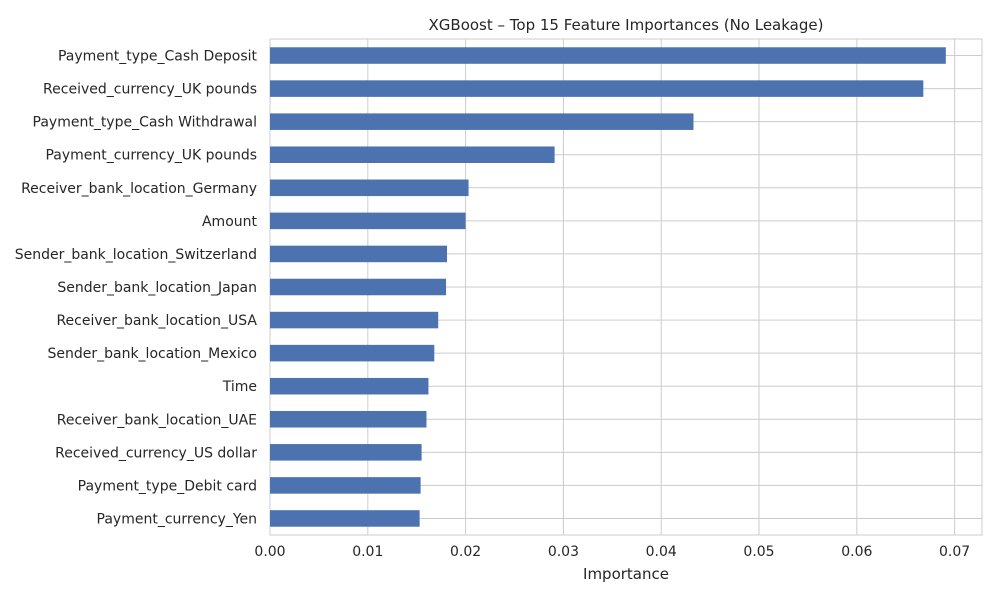 The height and width of the screenshot is (600, 1000). What do you see at coordinates (563, 552) in the screenshot?
I see `x-tick-label: 0.03` at bounding box center [563, 552].